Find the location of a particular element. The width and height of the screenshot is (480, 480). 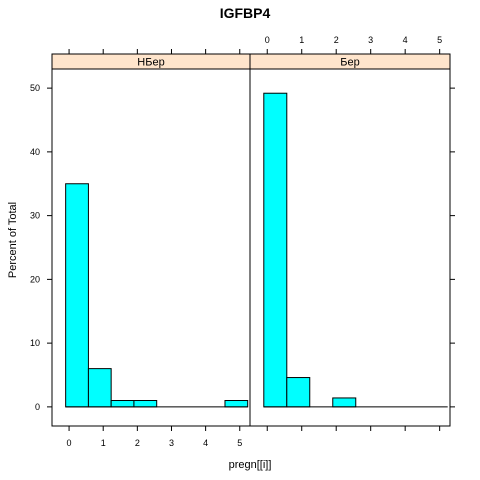

y-tick-label: 30 is located at coordinates (35, 216).